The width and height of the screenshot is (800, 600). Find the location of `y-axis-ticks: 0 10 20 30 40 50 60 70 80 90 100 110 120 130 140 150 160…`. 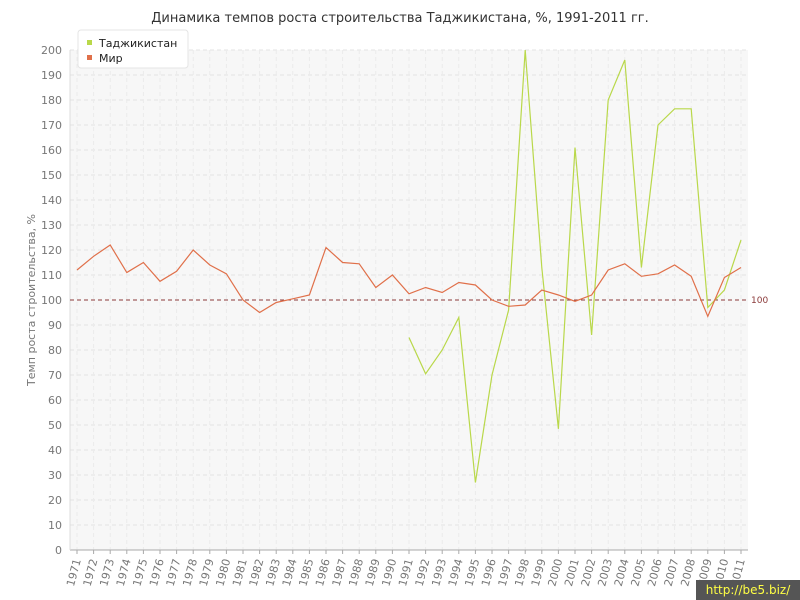

y-axis-ticks: 0 10 20 30 40 50 60 70 80 90 100 110 120 130 140 150 160… is located at coordinates (51, 300).